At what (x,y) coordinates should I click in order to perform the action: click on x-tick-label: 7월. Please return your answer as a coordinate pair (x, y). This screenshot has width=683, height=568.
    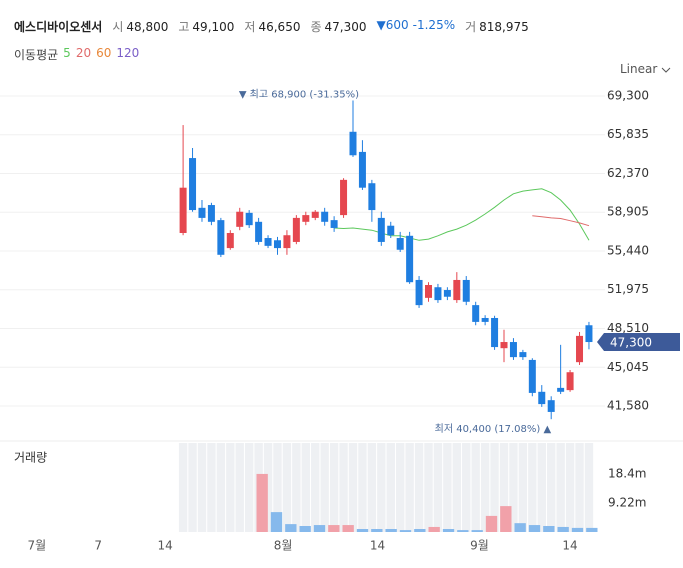
    Looking at the image, I should click on (36, 546).